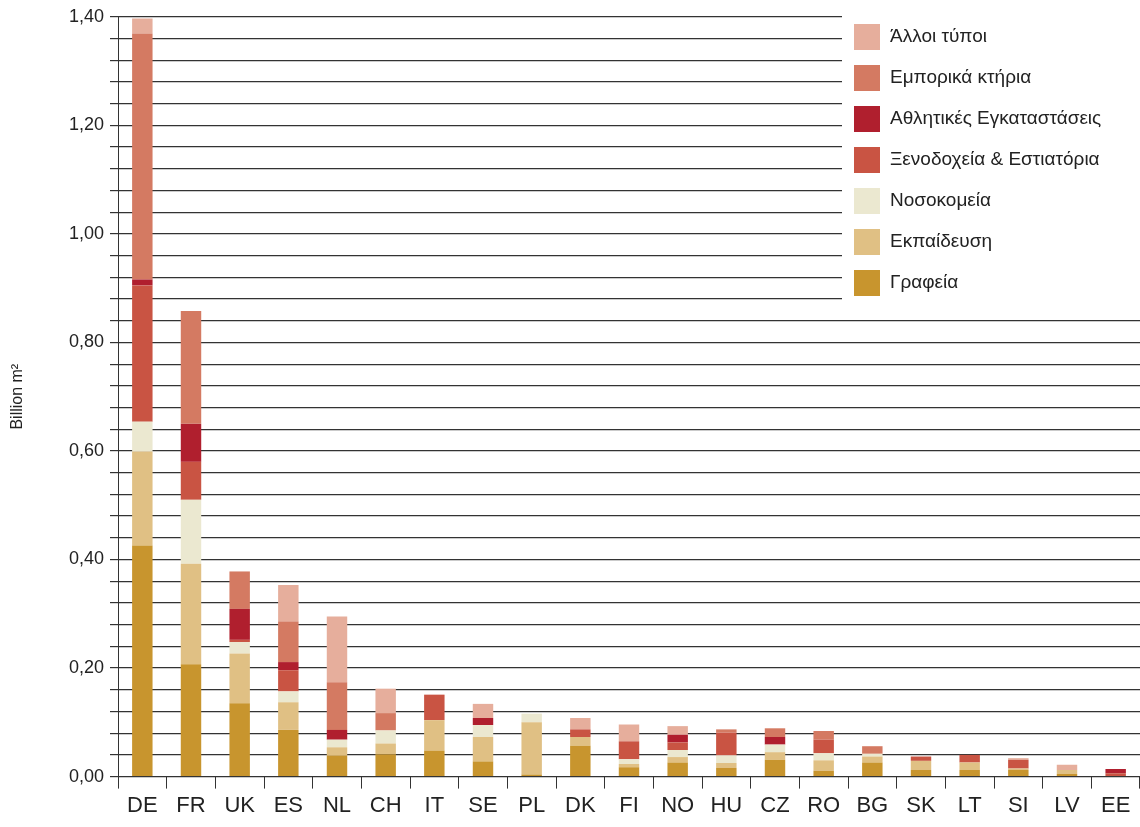 The height and width of the screenshot is (827, 1140). Describe the element at coordinates (17, 396) in the screenshot. I see `y-axis-title: Billion m²` at that location.